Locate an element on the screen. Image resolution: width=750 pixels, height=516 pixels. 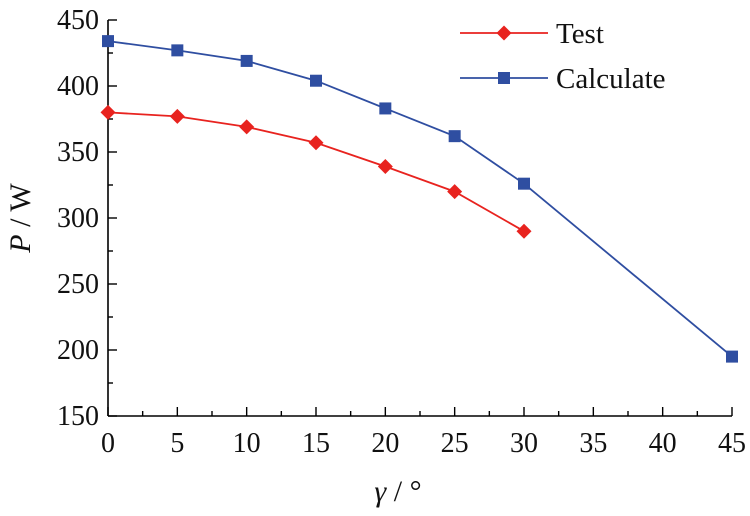
series-line-test is located at coordinates (316, 171).